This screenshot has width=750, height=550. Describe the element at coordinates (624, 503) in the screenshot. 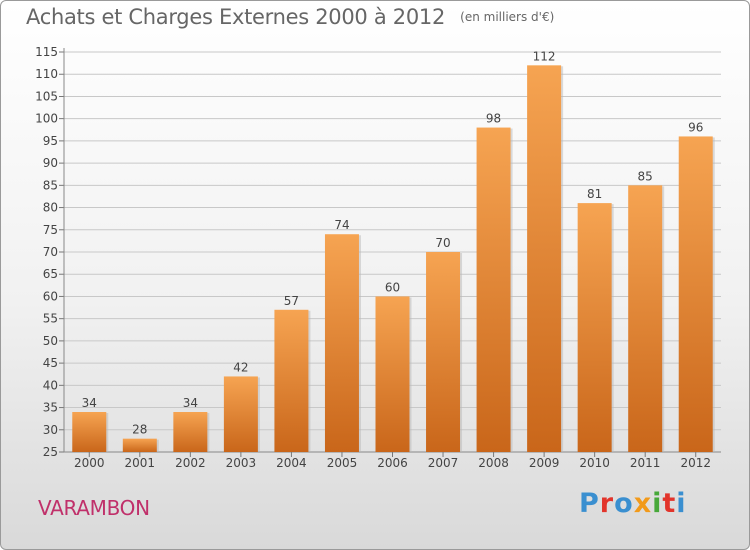

I see `logo-letter: o` at that location.